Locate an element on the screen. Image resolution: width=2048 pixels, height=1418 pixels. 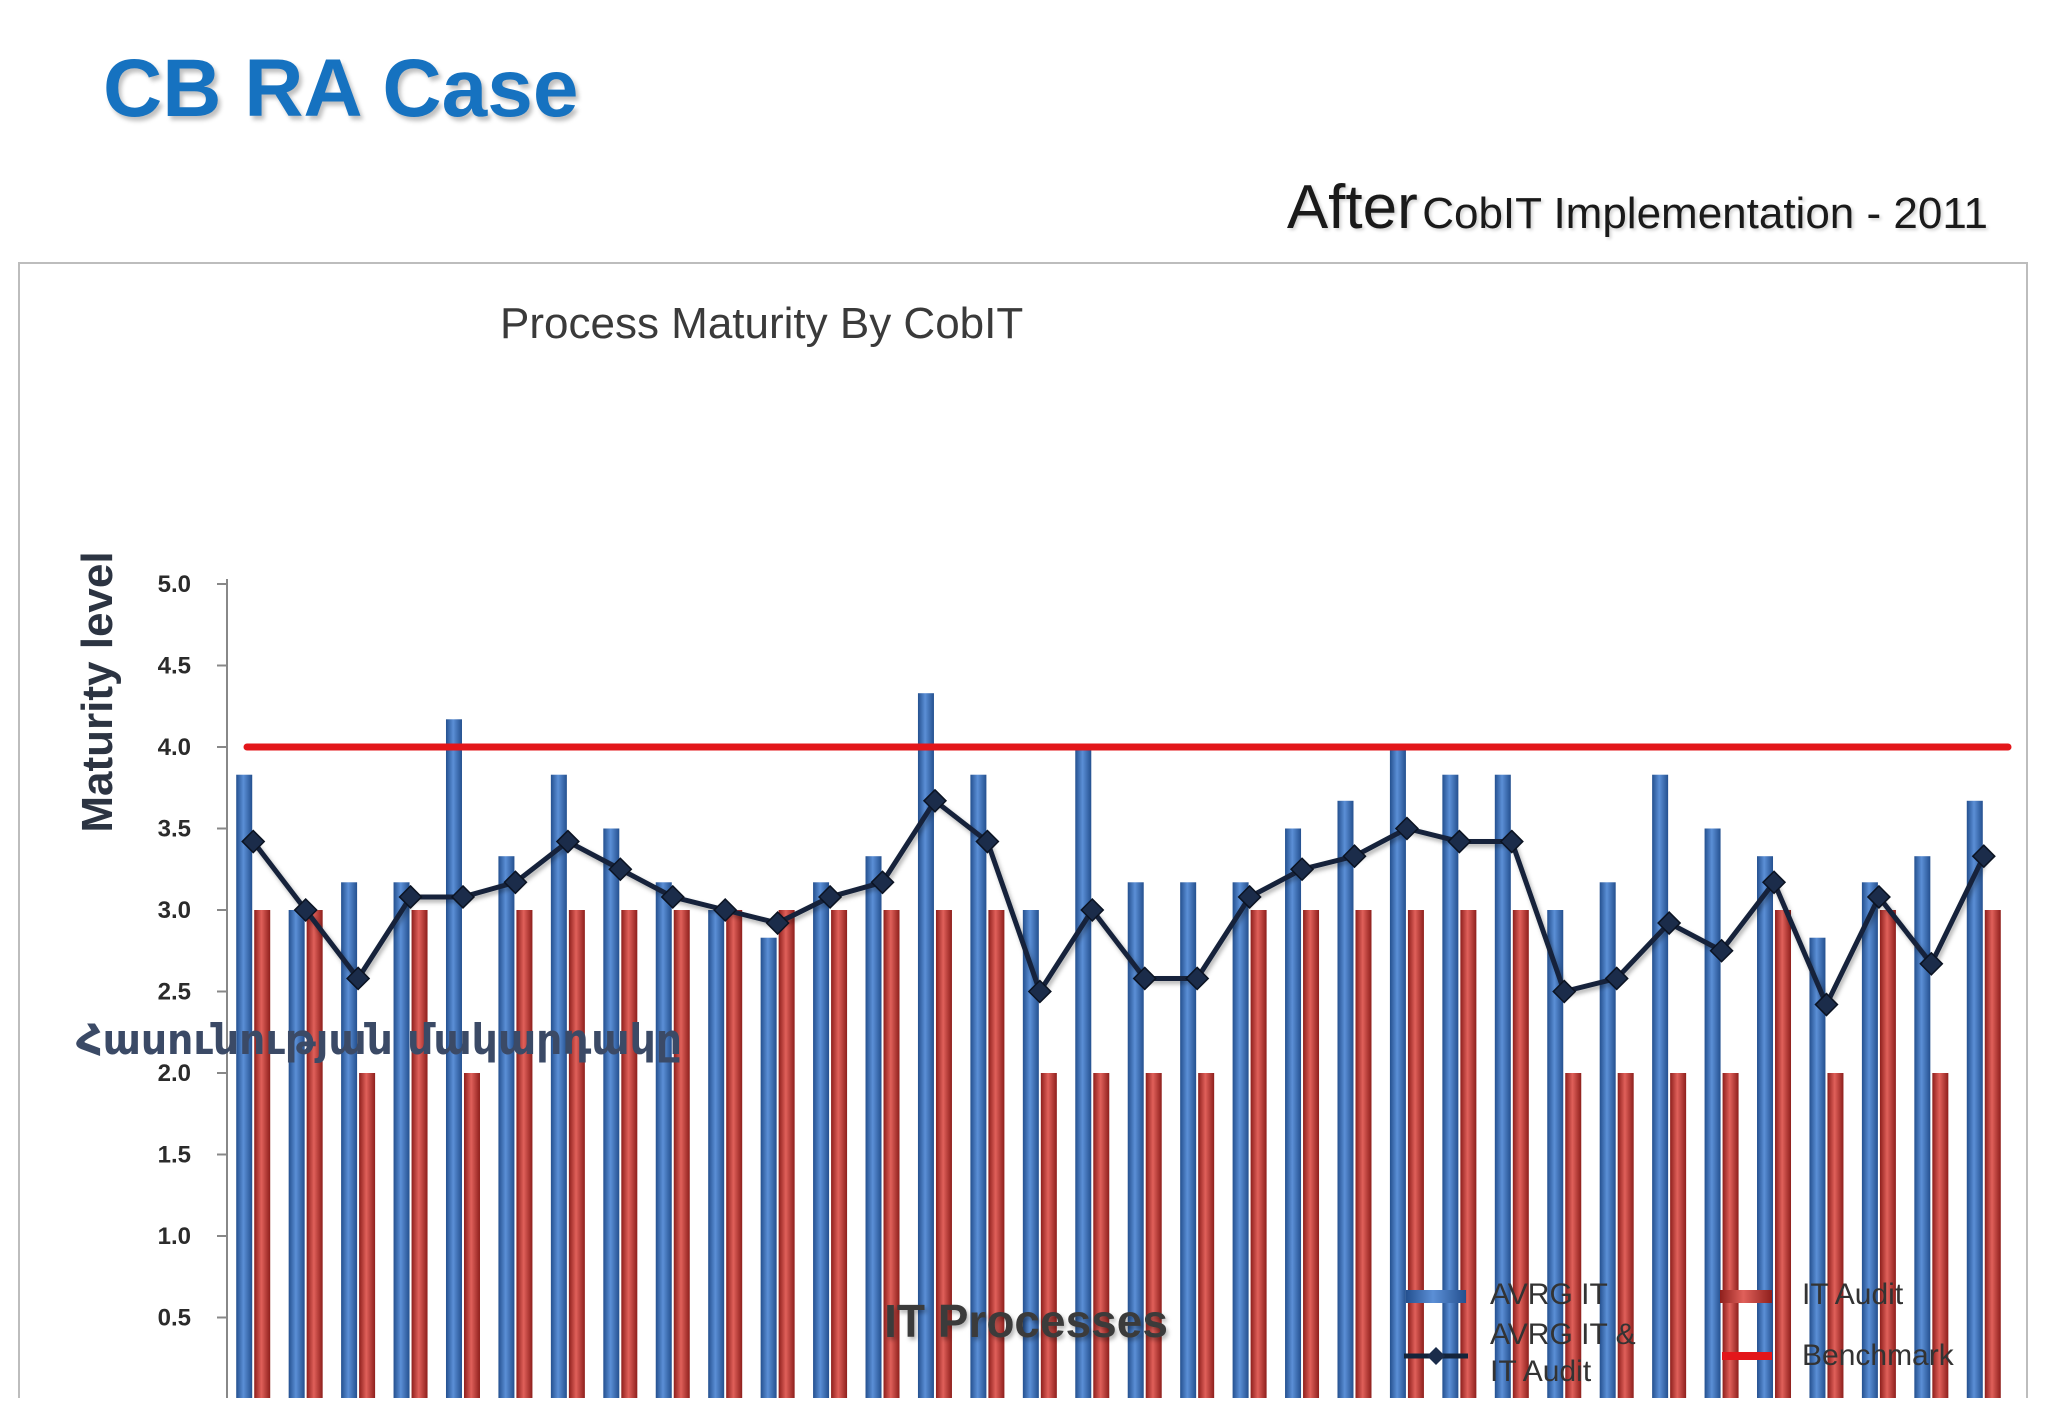
y-tick-label: 3.0 is located at coordinates (174, 910).